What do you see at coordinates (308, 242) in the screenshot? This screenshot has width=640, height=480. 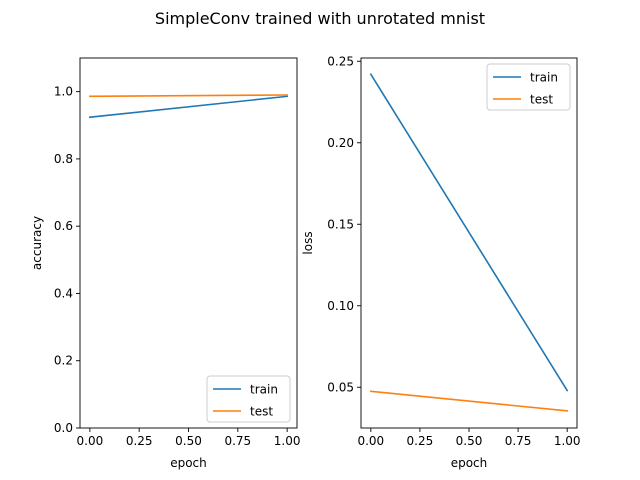 I see `y-axis-label: loss` at bounding box center [308, 242].